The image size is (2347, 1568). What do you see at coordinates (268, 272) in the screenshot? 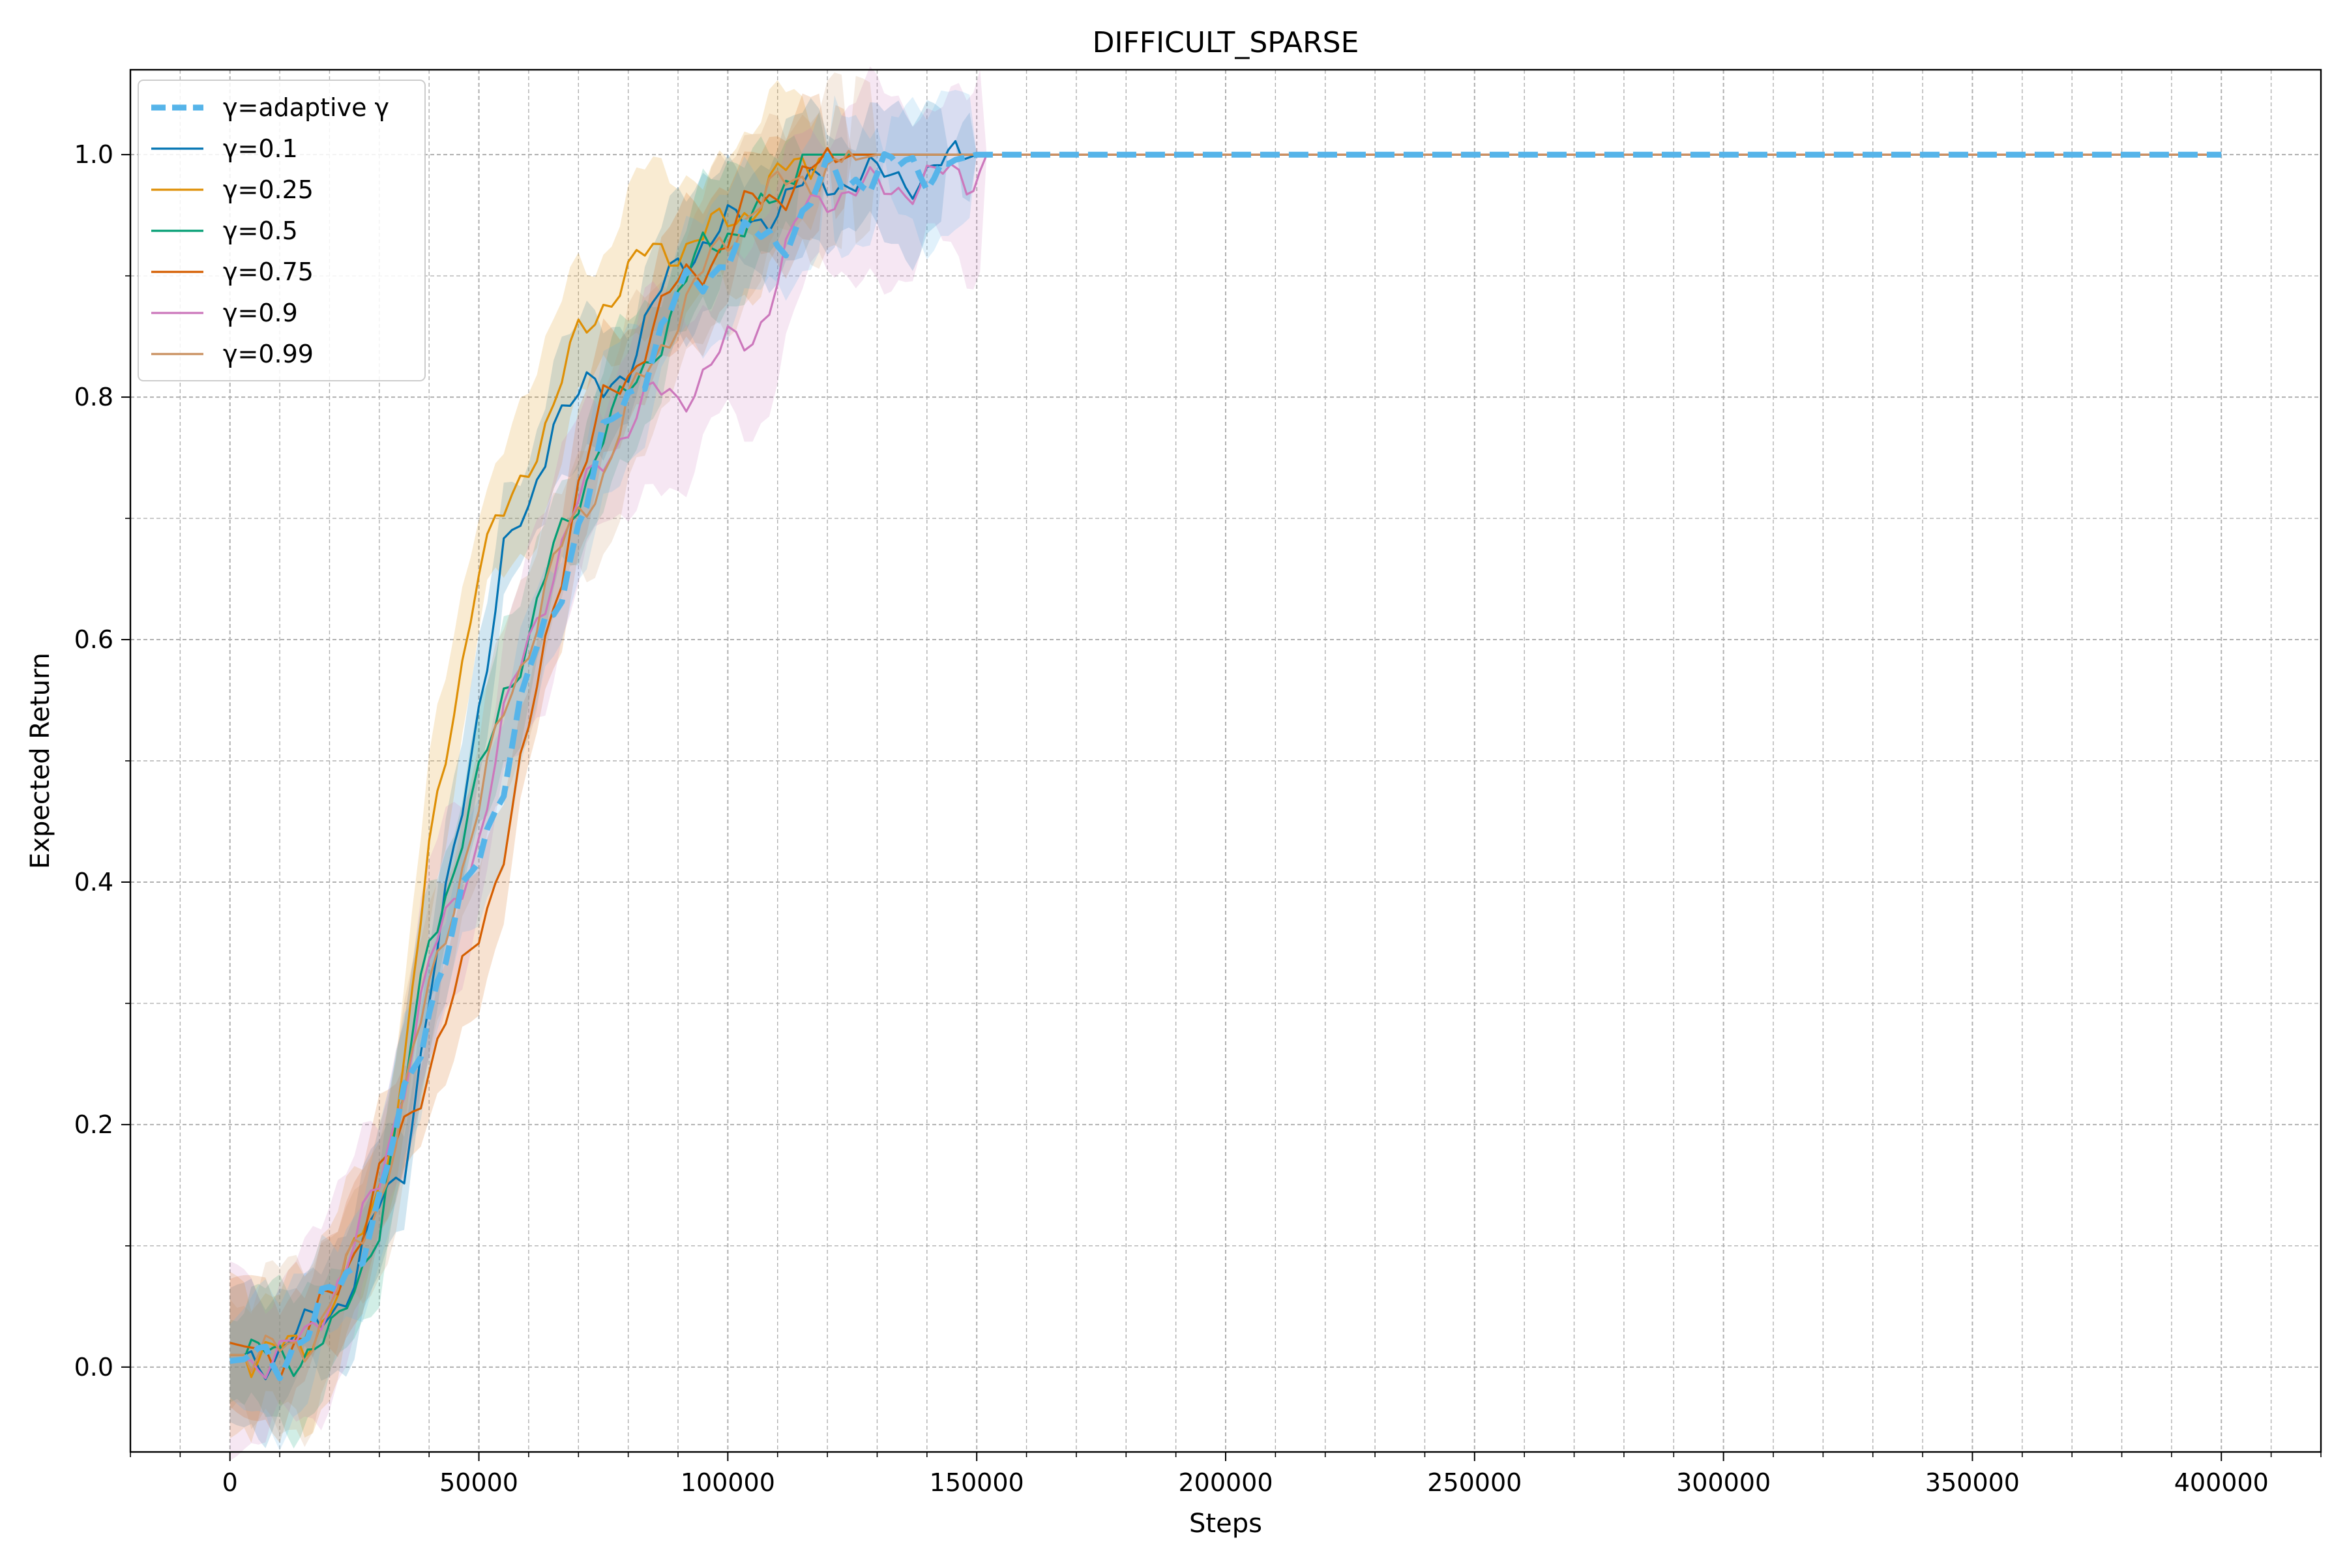
I see `legend-label: γ=0.75` at bounding box center [268, 272].